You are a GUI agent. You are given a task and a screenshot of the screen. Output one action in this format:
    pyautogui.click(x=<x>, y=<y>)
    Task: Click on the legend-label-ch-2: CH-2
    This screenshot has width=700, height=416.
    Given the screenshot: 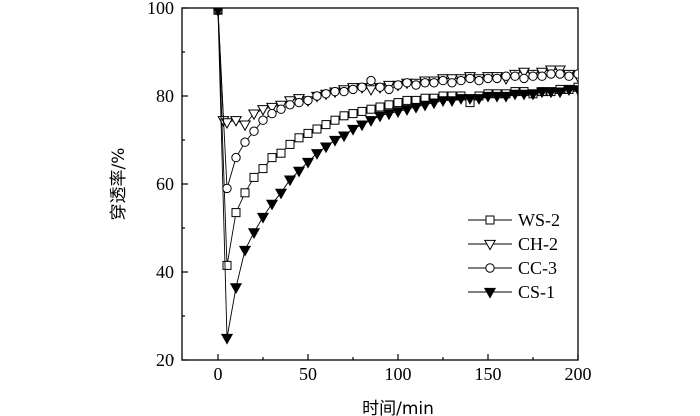 What is the action you would take?
    pyautogui.click(x=538, y=244)
    